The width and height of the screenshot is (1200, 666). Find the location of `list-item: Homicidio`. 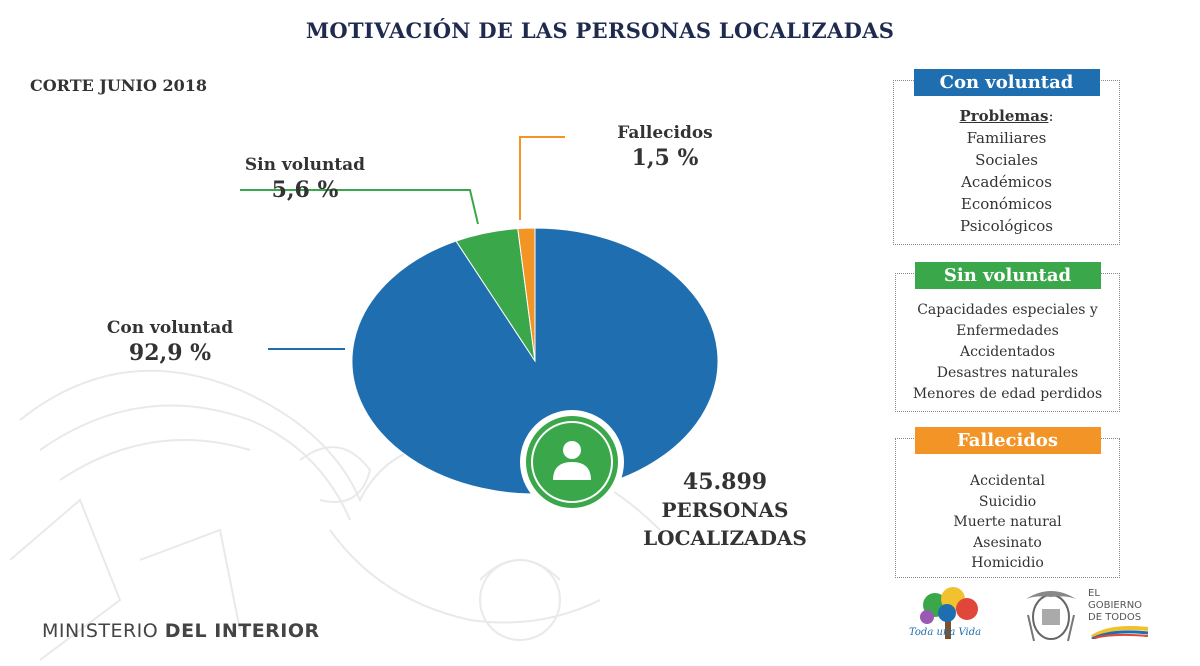

list-item: Homicidio is located at coordinates (1007, 563).